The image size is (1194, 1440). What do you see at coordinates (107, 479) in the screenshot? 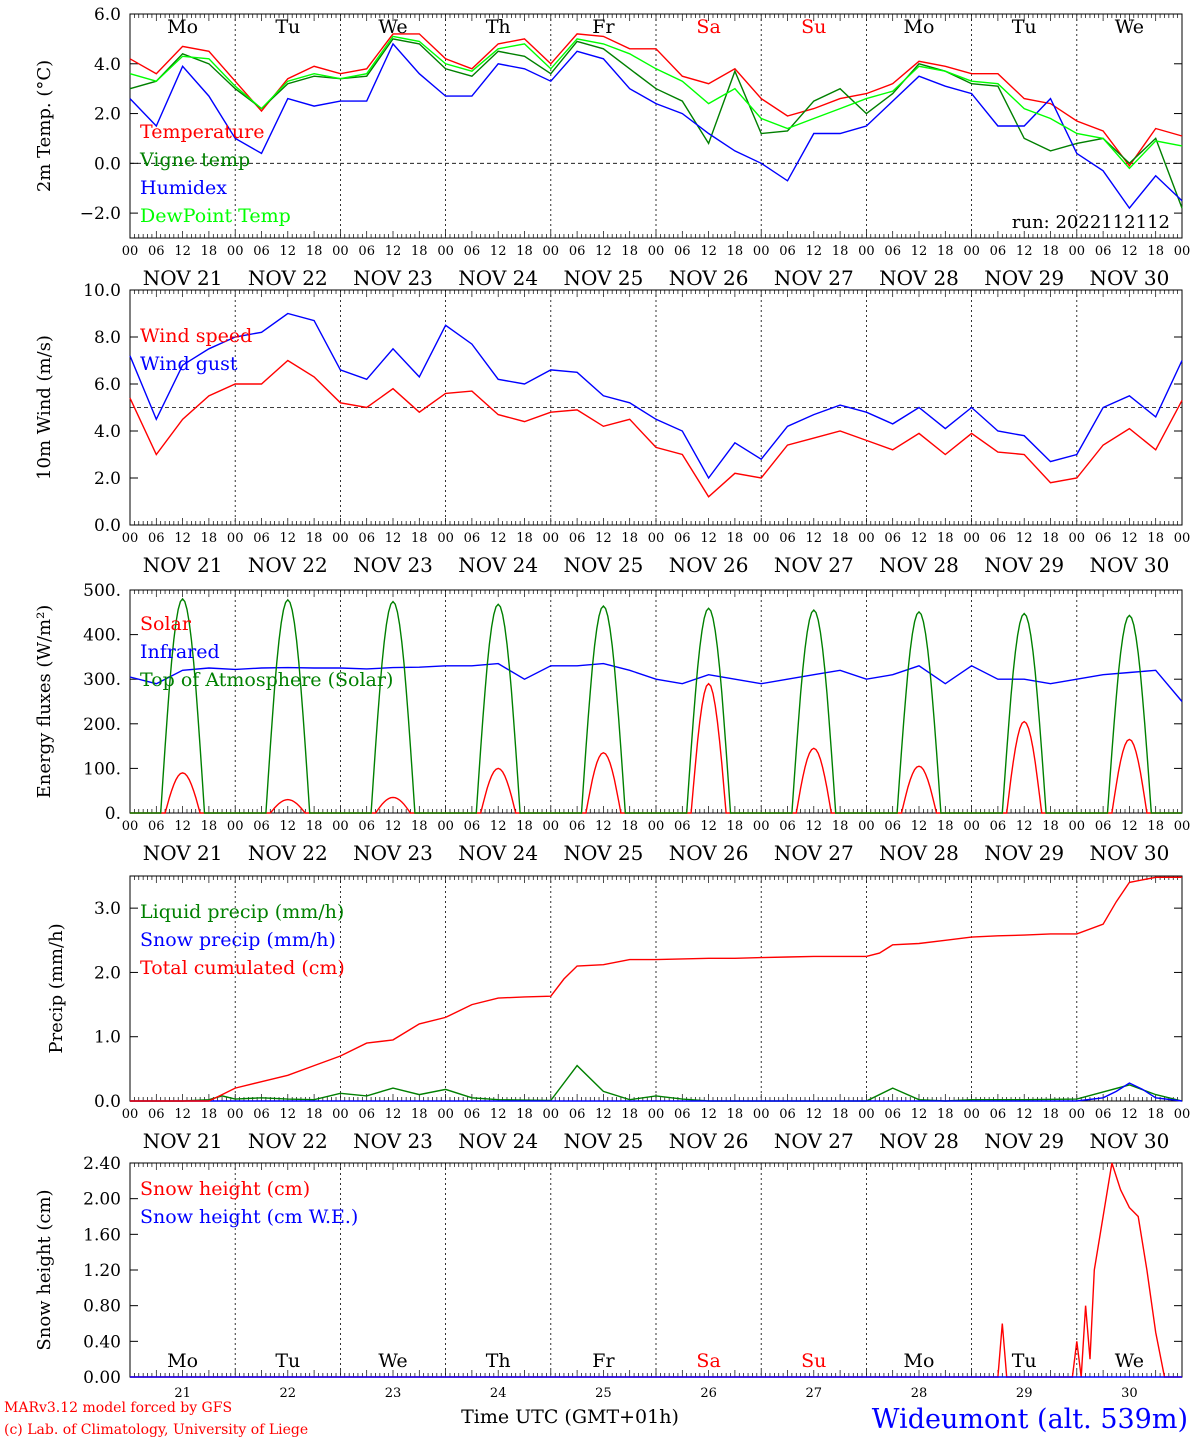
I see `y-tick-label: 2.0` at bounding box center [107, 479].